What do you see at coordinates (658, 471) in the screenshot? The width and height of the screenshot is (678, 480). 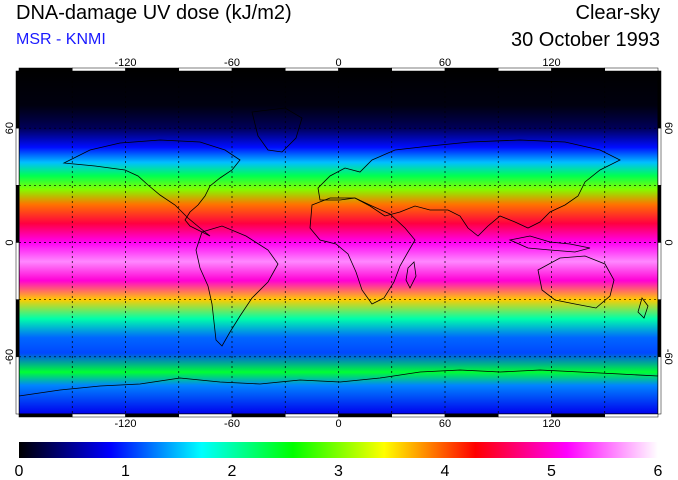 I see `colorbar-tick-label: 6` at bounding box center [658, 471].